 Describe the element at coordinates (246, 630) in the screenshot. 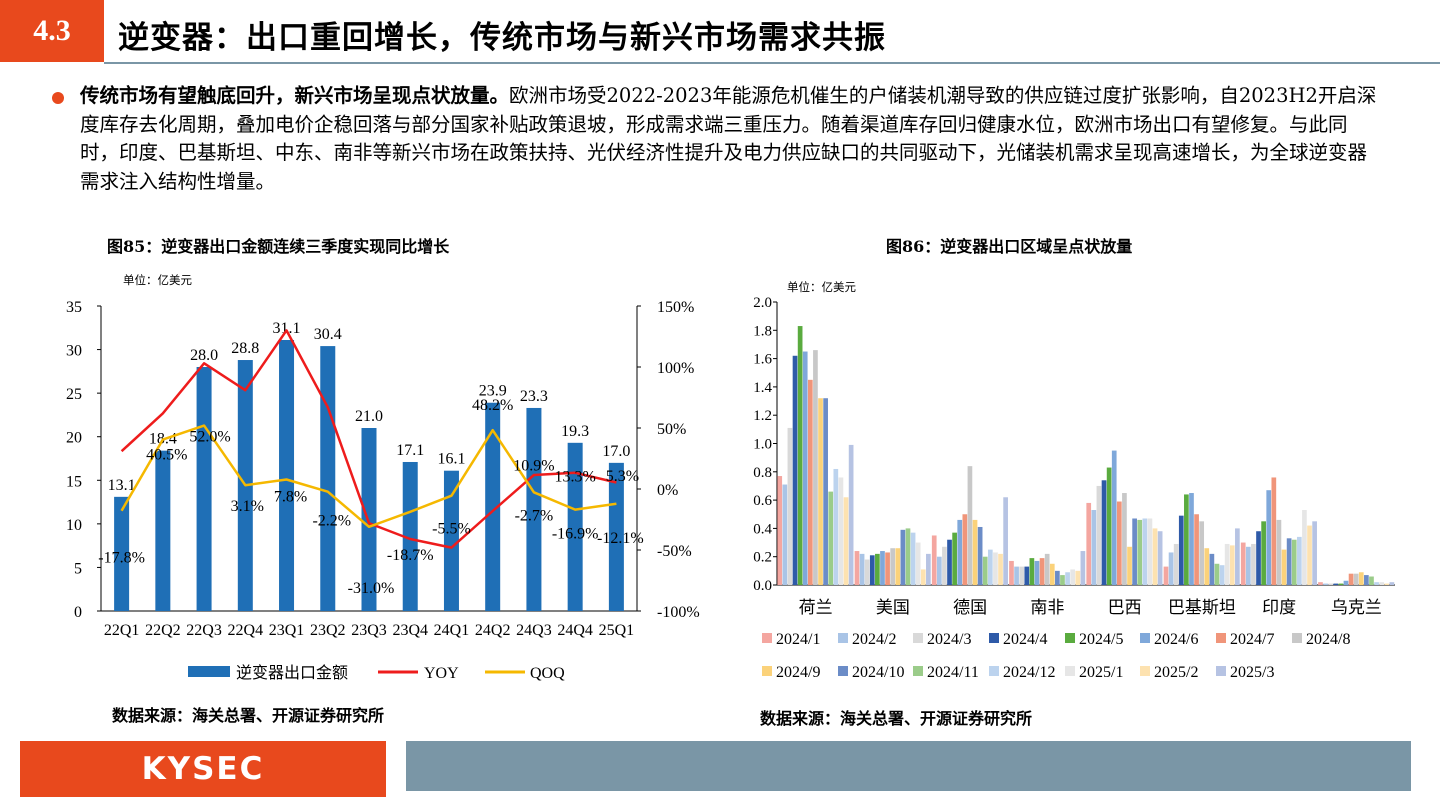

I see `fig85-x-tick-label: 22Q4` at that location.